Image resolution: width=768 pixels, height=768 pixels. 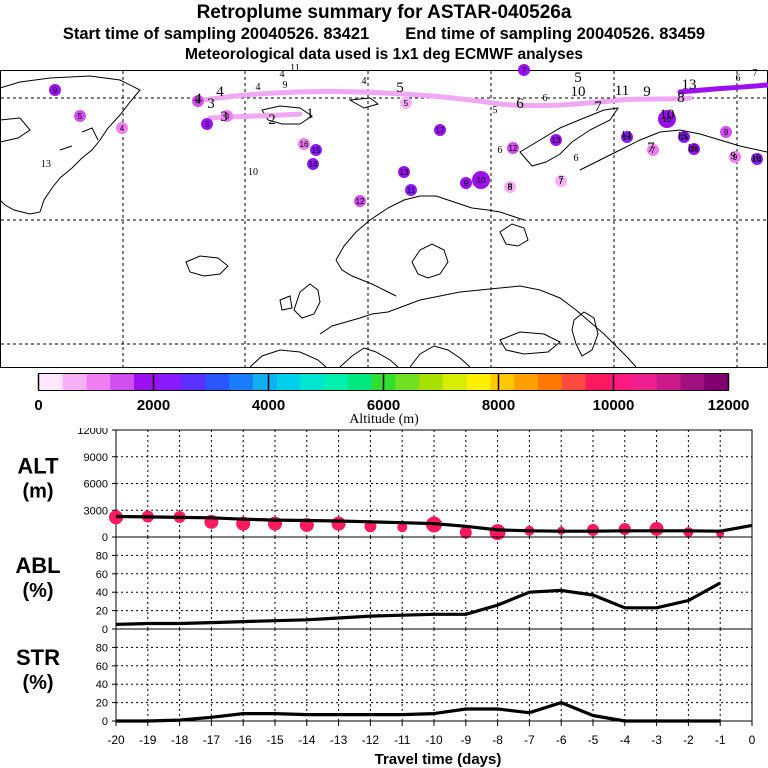 What do you see at coordinates (258, 87) in the screenshot?
I see `map-label: 4` at bounding box center [258, 87].